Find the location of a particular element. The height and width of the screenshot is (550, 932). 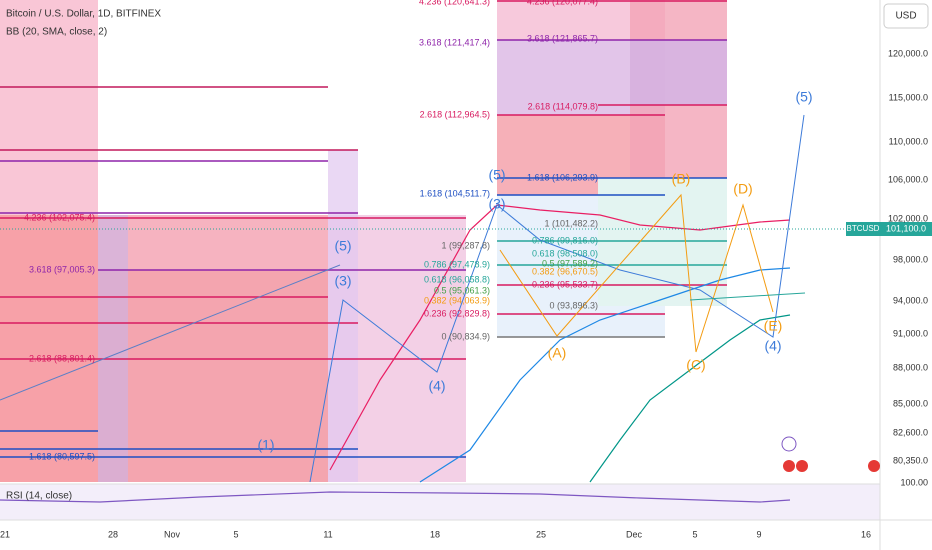

fib-label: 0.618 (98,508.0) is located at coordinates (565, 253).